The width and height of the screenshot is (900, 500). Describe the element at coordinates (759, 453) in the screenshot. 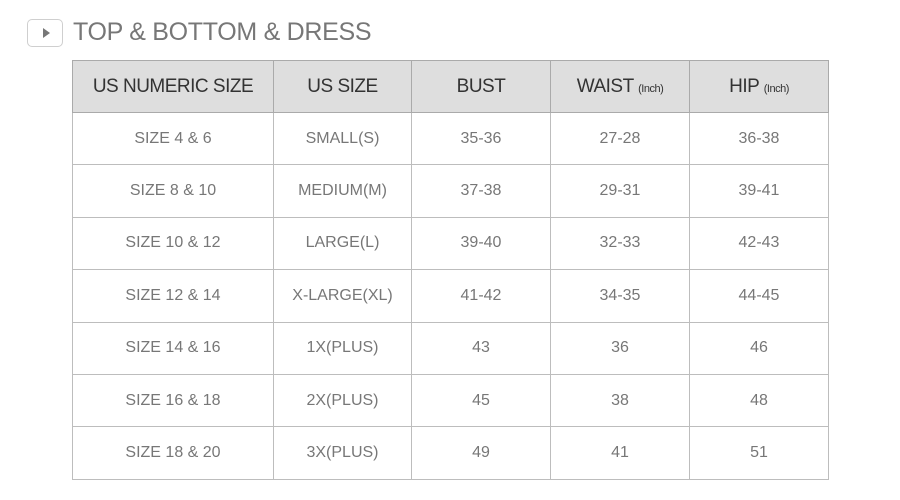

I see `table-cell: 51` at that location.